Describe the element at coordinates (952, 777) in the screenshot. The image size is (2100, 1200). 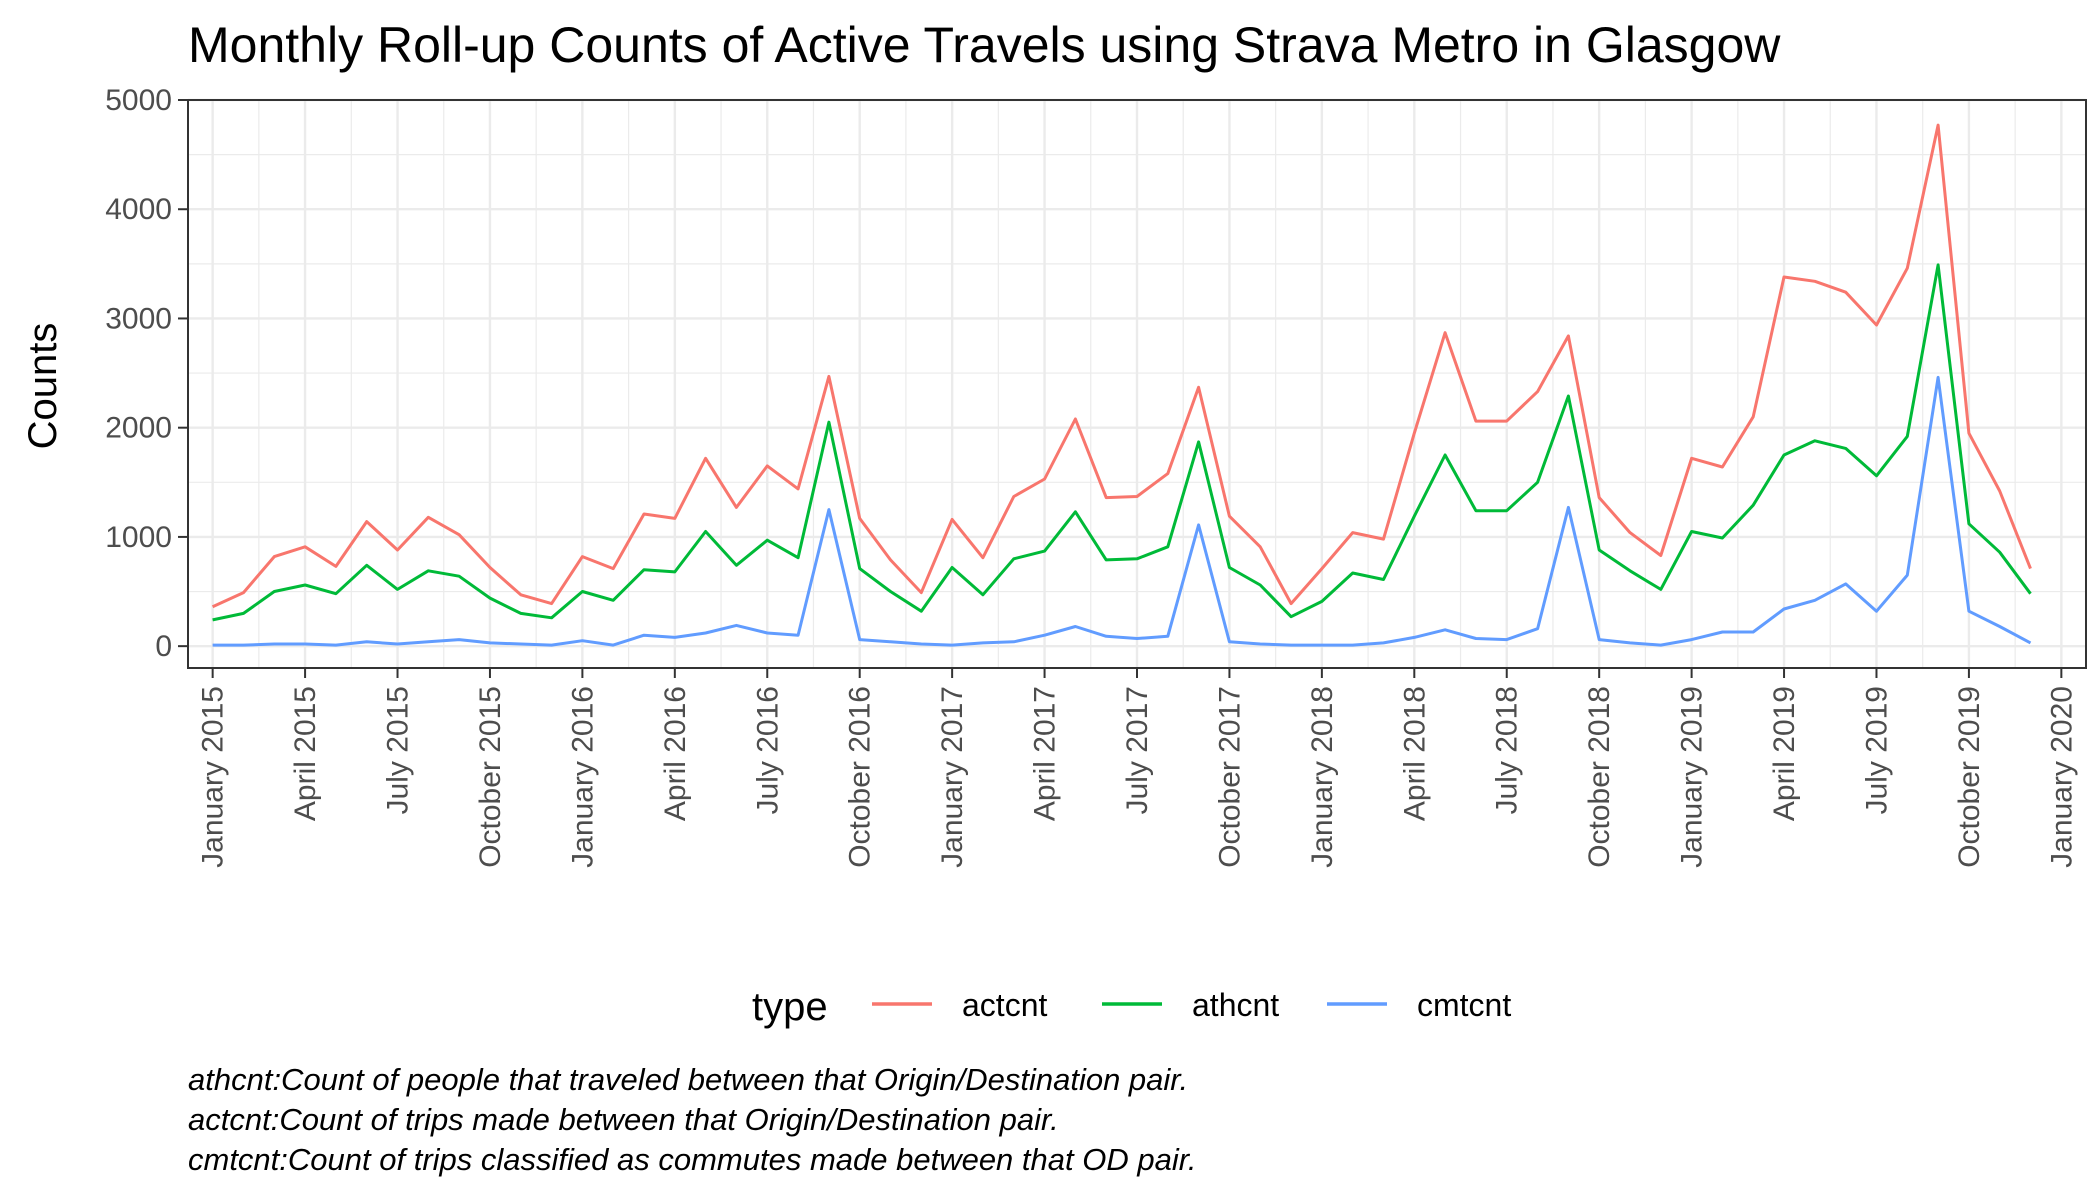
I see `x-tick-label: January 2017` at that location.